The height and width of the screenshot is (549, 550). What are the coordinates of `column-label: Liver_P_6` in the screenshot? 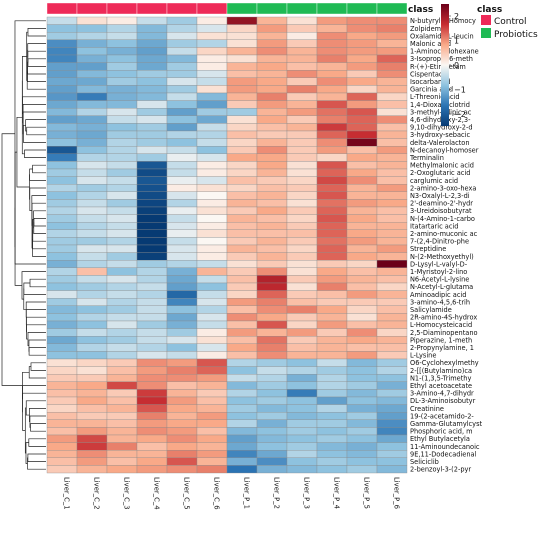 It's located at (397, 493).